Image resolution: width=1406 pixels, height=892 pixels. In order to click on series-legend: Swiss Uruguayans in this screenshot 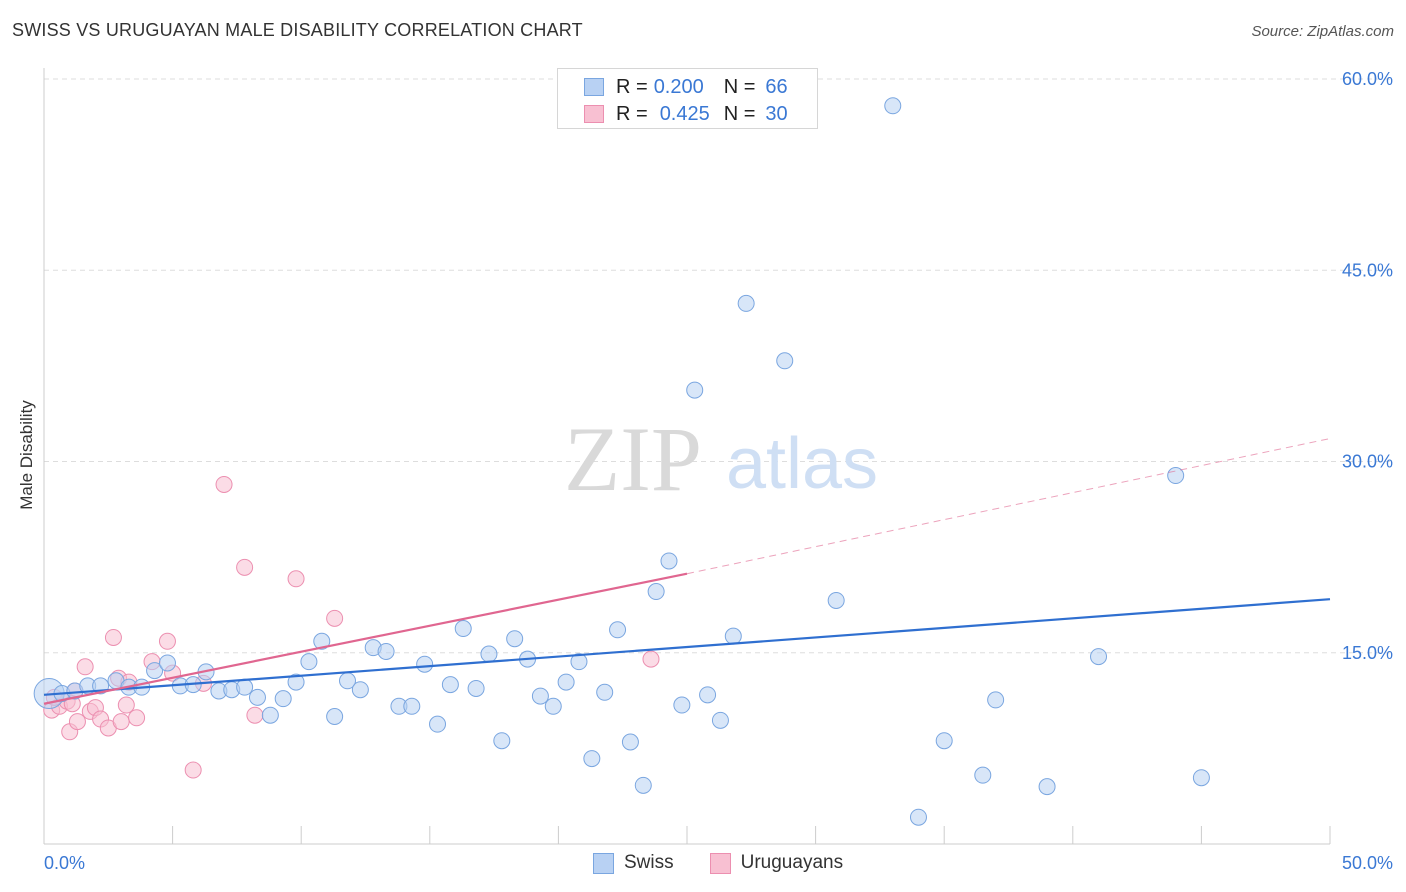, I will do `click(736, 863)`.